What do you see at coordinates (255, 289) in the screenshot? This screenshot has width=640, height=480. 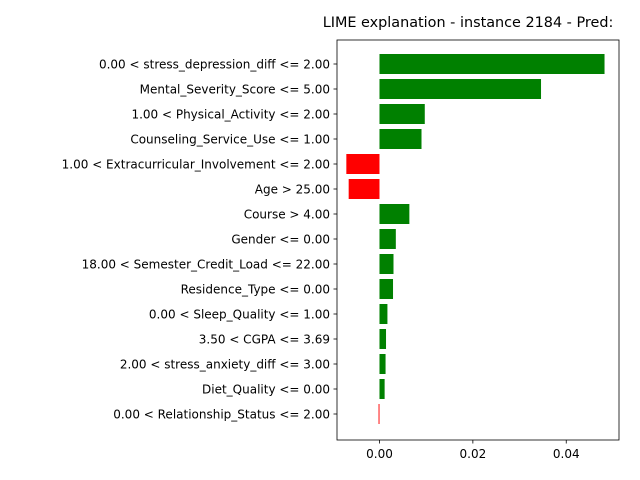 I see `y-tick-label-9: Residence_Type <= 0.00` at bounding box center [255, 289].